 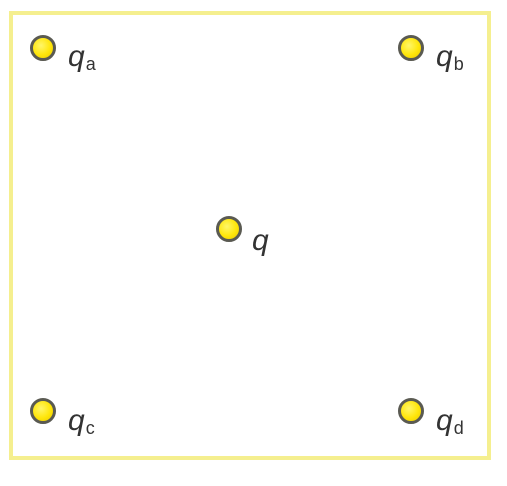 What do you see at coordinates (229, 229) in the screenshot?
I see `charge-center-dot` at bounding box center [229, 229].